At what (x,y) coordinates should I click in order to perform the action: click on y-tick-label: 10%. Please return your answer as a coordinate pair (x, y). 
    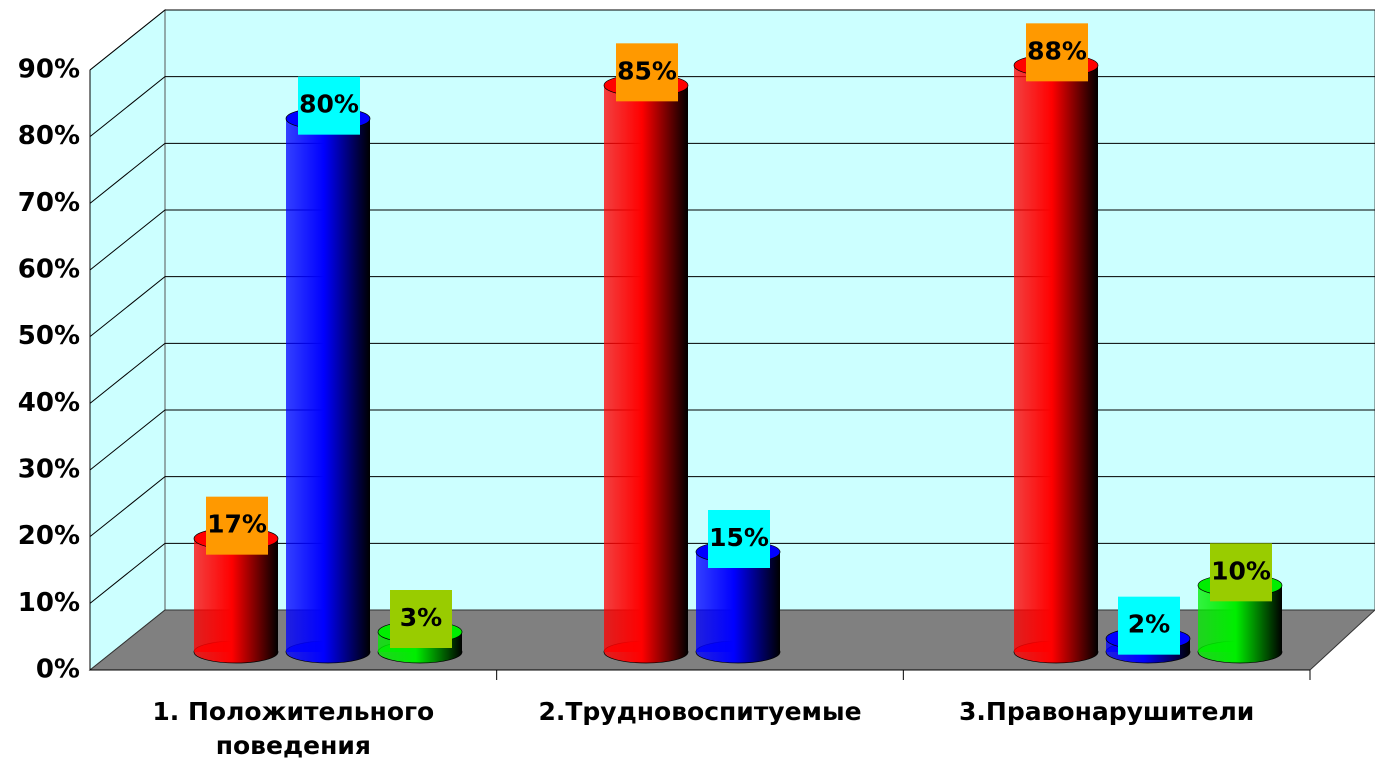
    Looking at the image, I should click on (49, 603).